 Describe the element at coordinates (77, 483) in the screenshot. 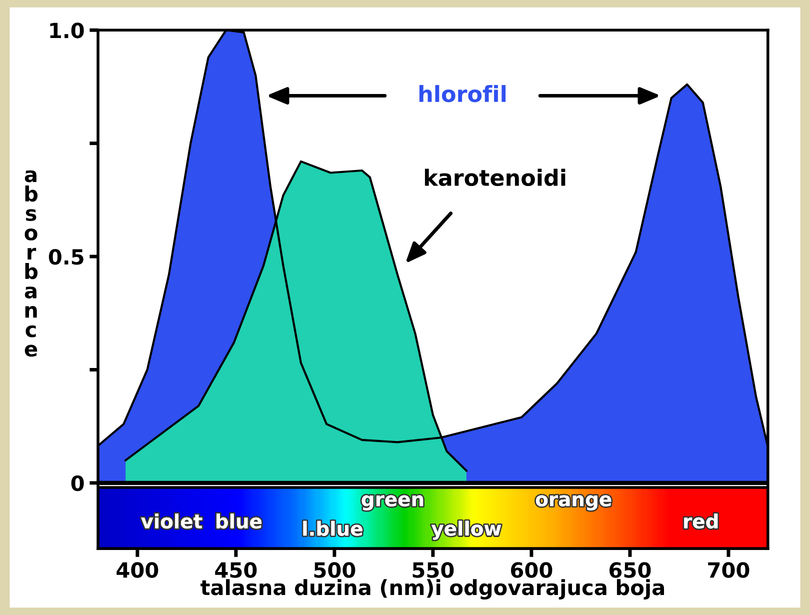

I see `y-tick-label: 0` at that location.